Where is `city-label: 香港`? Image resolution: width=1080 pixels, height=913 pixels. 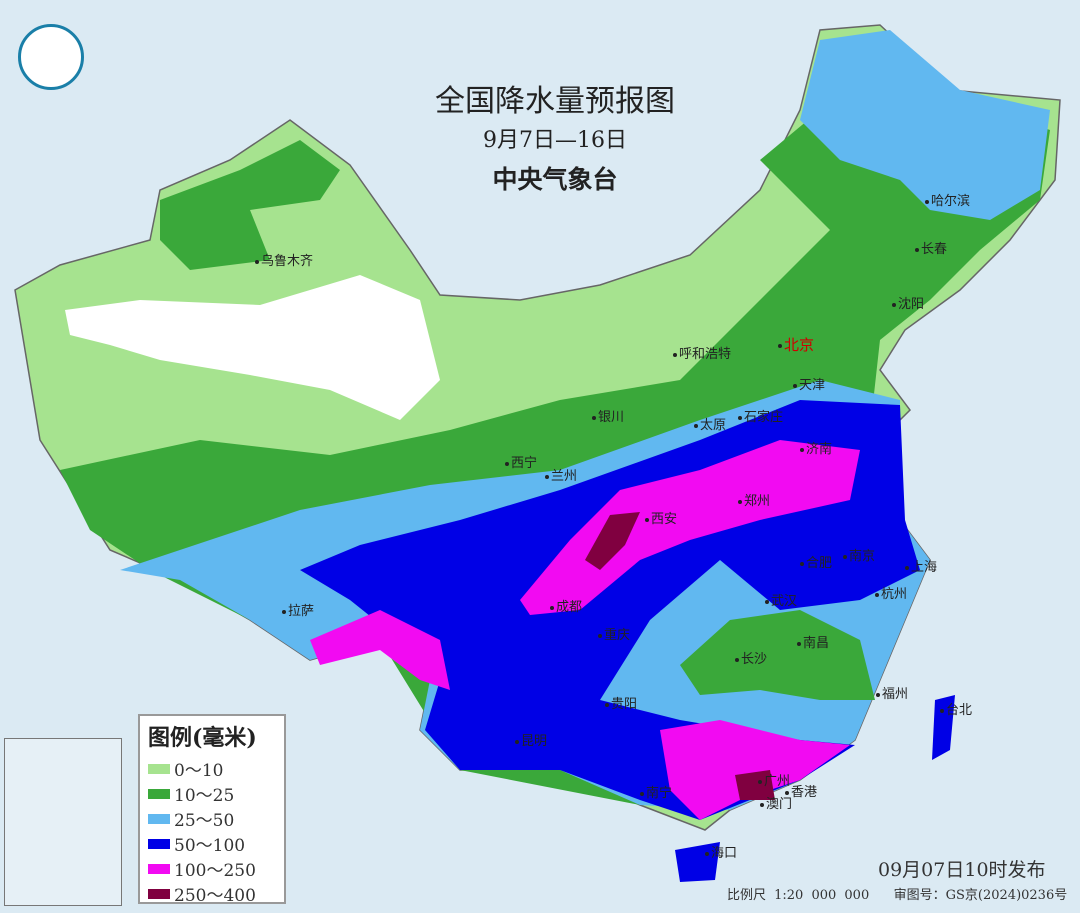
city-label: 香港 is located at coordinates (801, 790).